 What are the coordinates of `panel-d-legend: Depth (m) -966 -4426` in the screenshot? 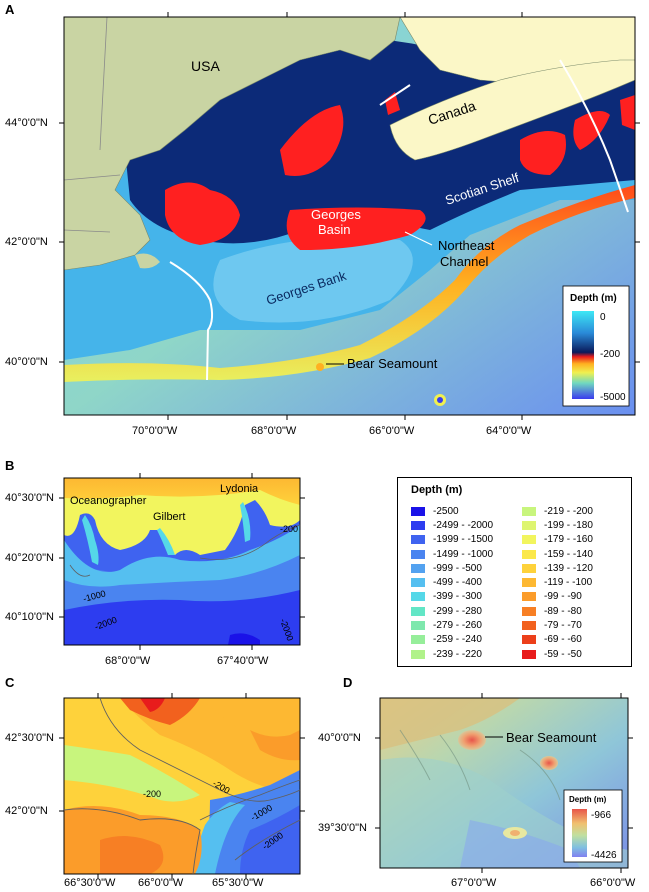 It's located at (593, 826).